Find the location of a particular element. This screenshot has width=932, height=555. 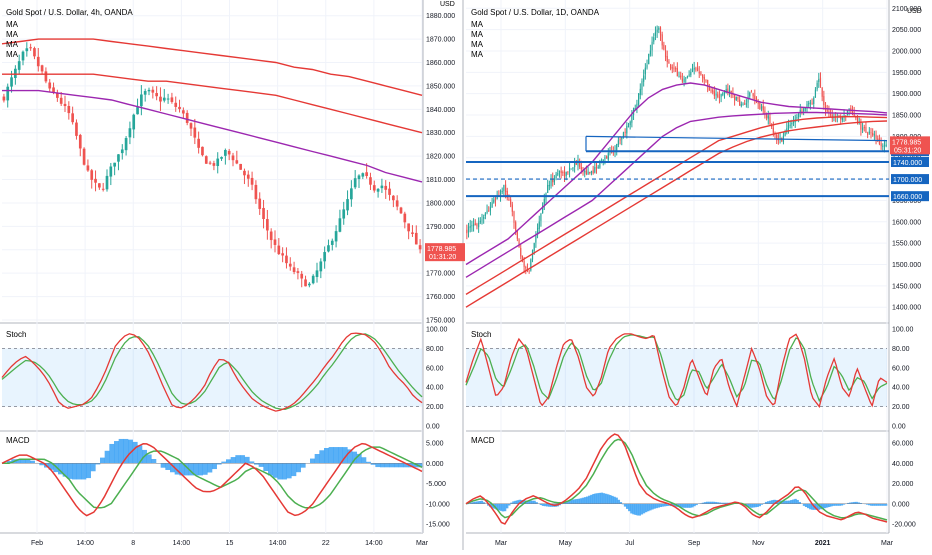

right-price-tick-label: 1500.000 is located at coordinates (906, 265).